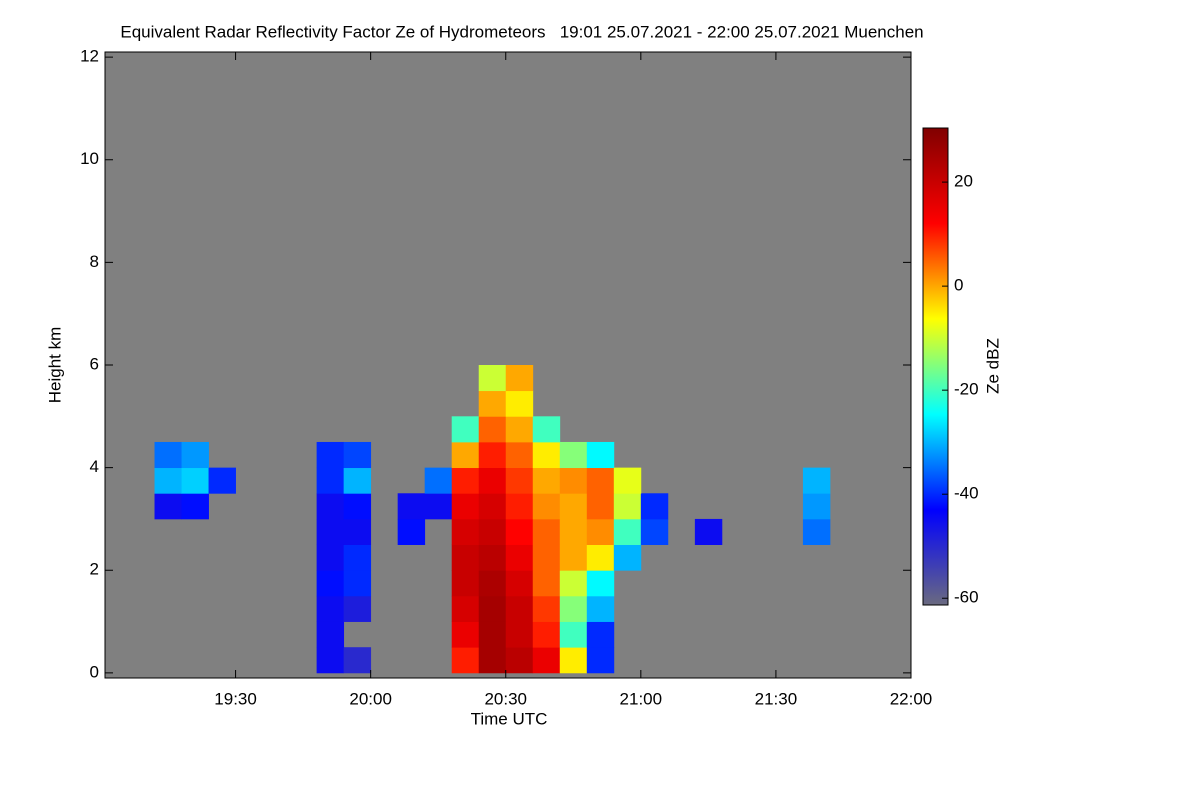 This screenshot has width=1200, height=805. Describe the element at coordinates (370, 698) in the screenshot. I see `x-tick-label: 20:00` at that location.